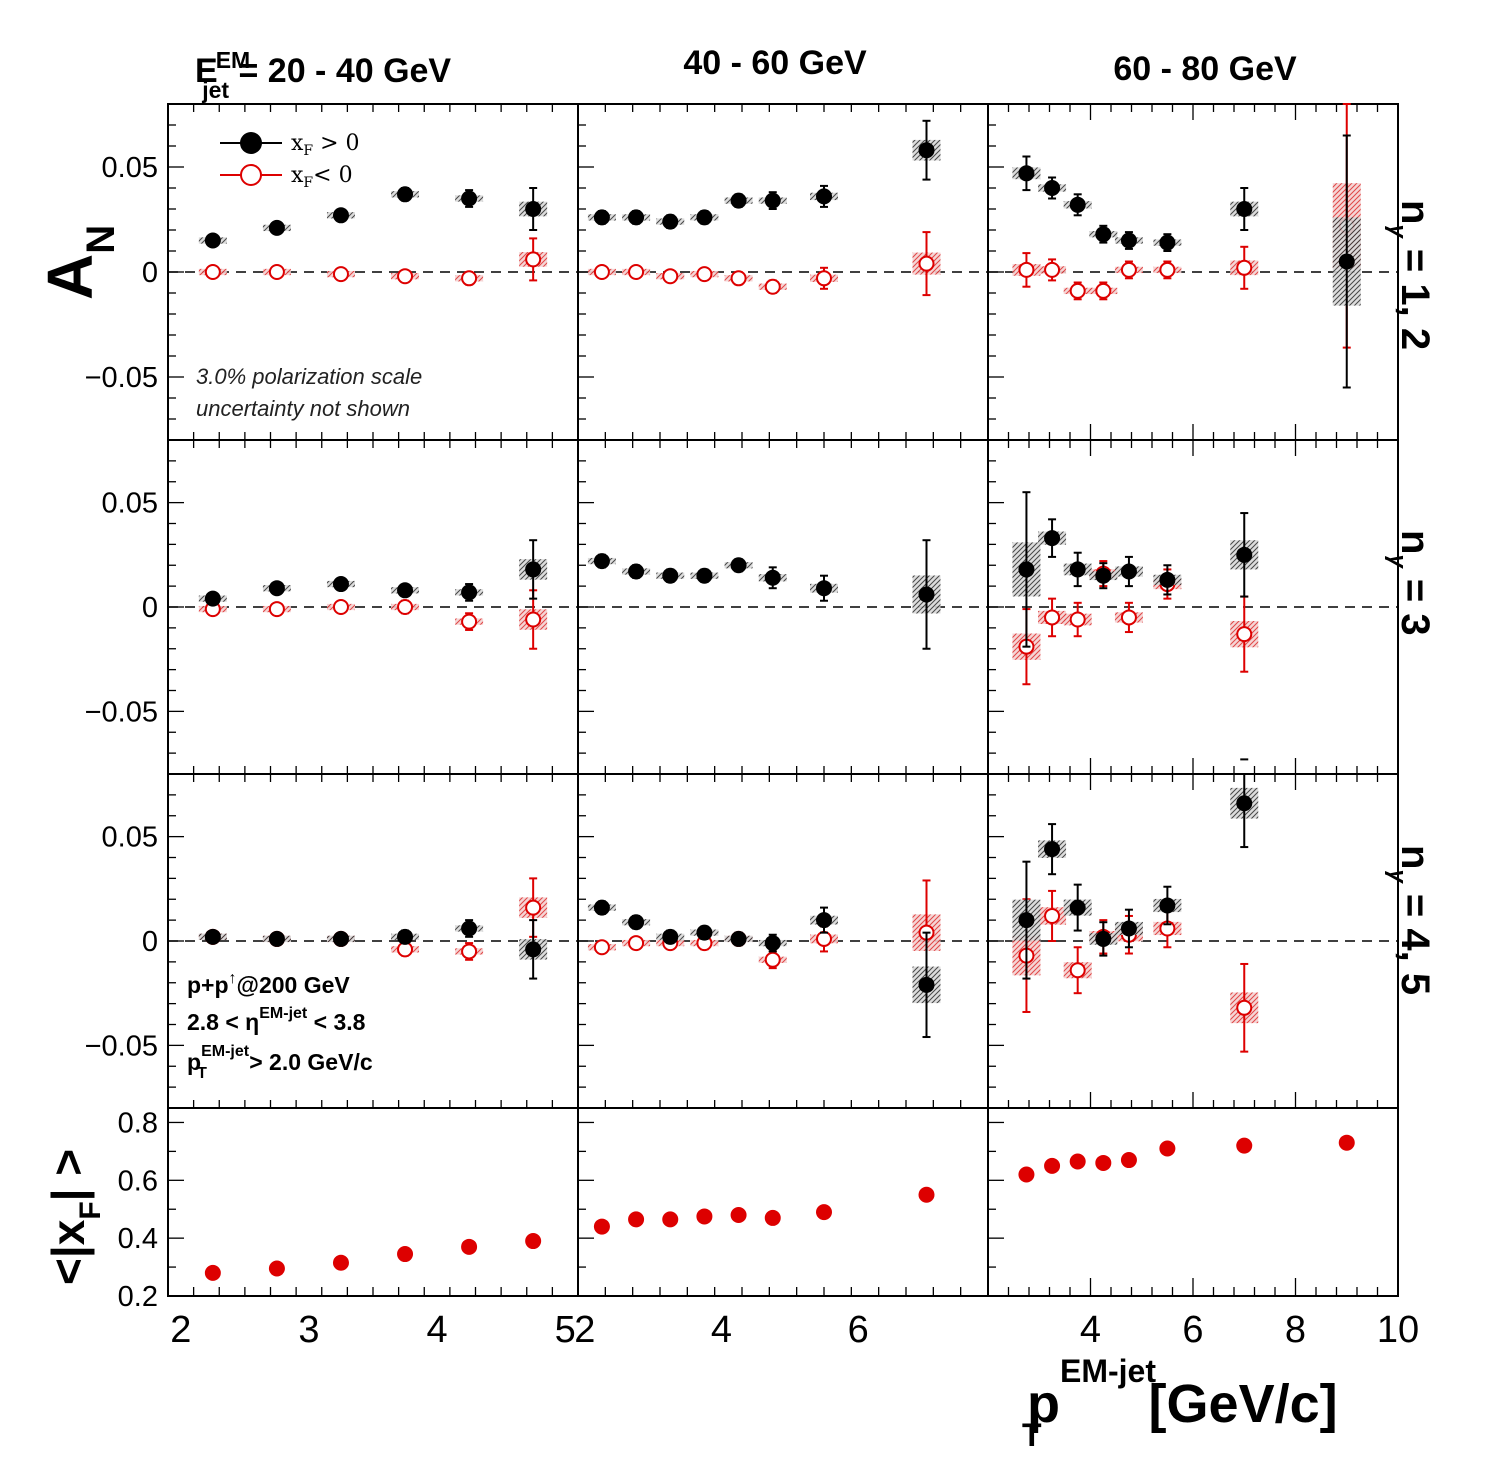 The image size is (1488, 1465). What do you see at coordinates (280, 1062) in the screenshot?
I see `pt-cut-label: pEM-jet T > 2.0 GeV/c` at bounding box center [280, 1062].